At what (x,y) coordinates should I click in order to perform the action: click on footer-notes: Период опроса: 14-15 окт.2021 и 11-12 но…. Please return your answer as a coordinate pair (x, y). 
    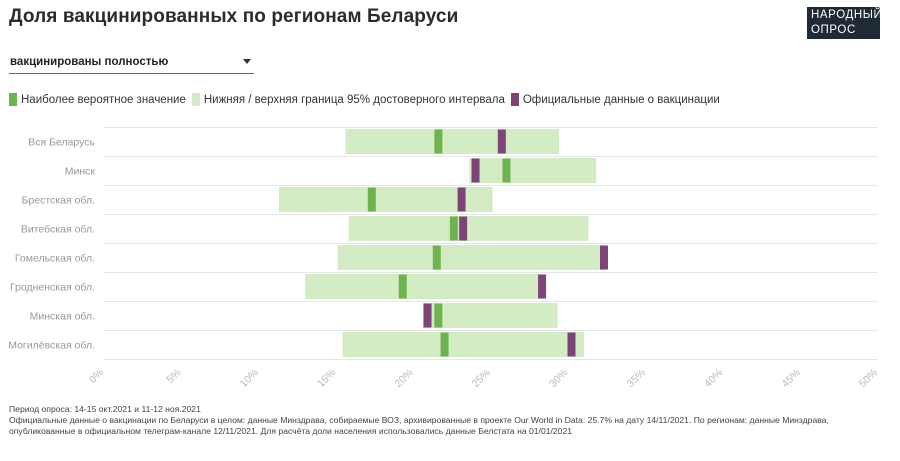
    Looking at the image, I should click on (449, 420).